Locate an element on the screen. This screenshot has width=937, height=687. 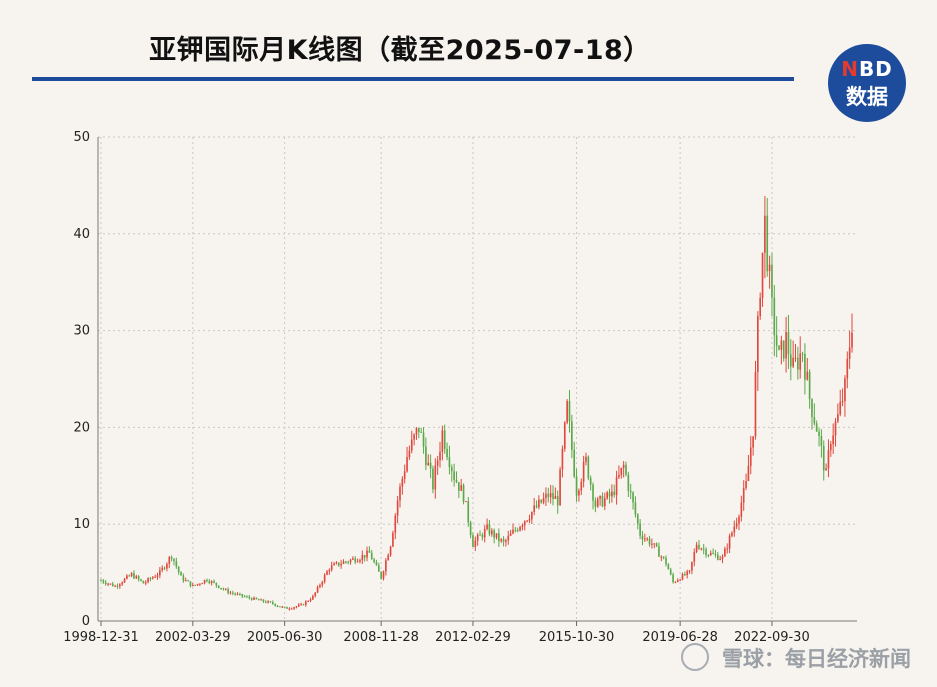
y-tick-label: 0 is located at coordinates (86, 621).